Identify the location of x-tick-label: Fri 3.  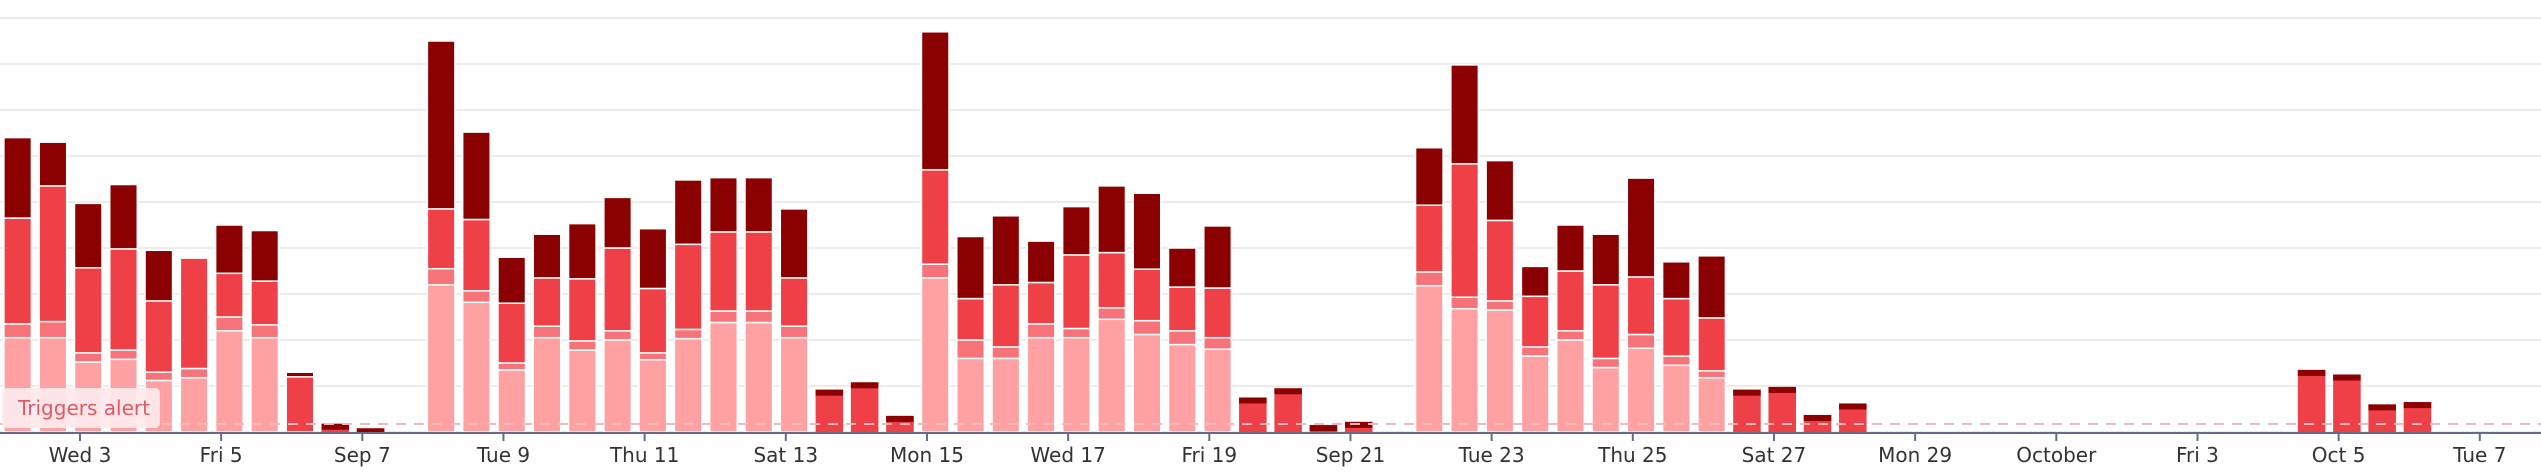
(2197, 455).